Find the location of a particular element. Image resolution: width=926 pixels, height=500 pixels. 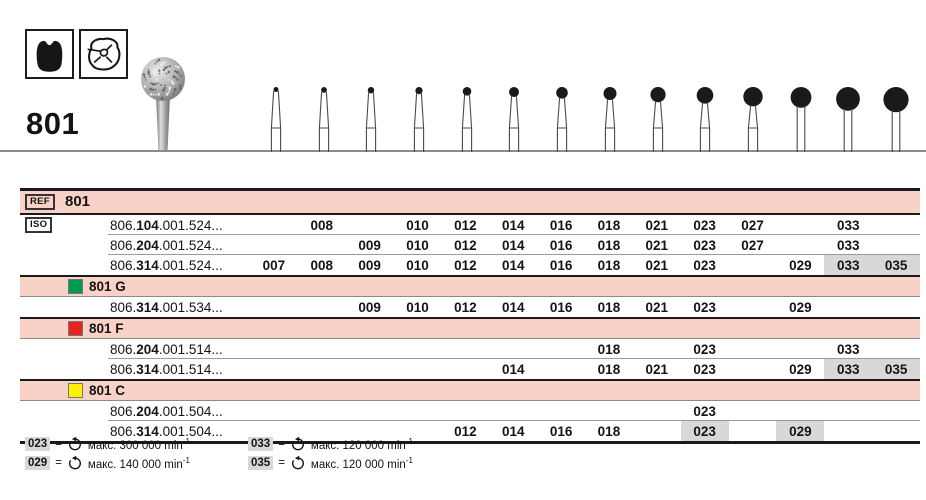

bur-silhouette-row is located at coordinates (586, 119).